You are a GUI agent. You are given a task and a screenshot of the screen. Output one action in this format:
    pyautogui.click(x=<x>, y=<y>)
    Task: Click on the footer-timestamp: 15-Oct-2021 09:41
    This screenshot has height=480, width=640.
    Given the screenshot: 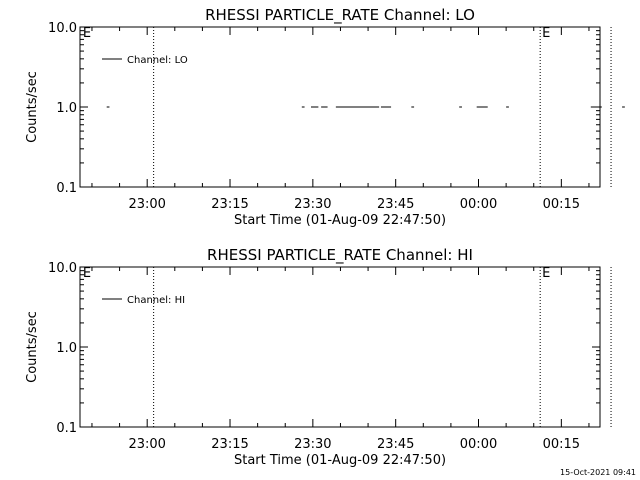 What is the action you would take?
    pyautogui.click(x=598, y=472)
    